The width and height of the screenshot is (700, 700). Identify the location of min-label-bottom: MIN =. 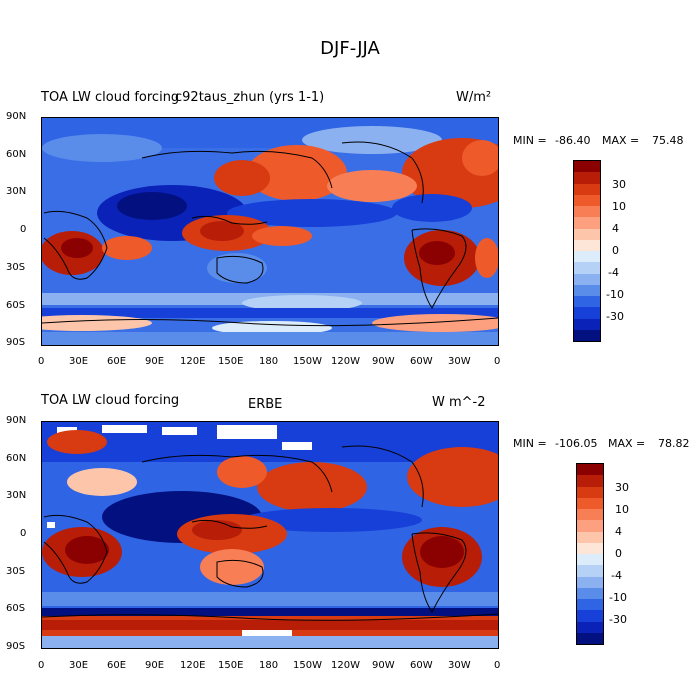
(530, 443).